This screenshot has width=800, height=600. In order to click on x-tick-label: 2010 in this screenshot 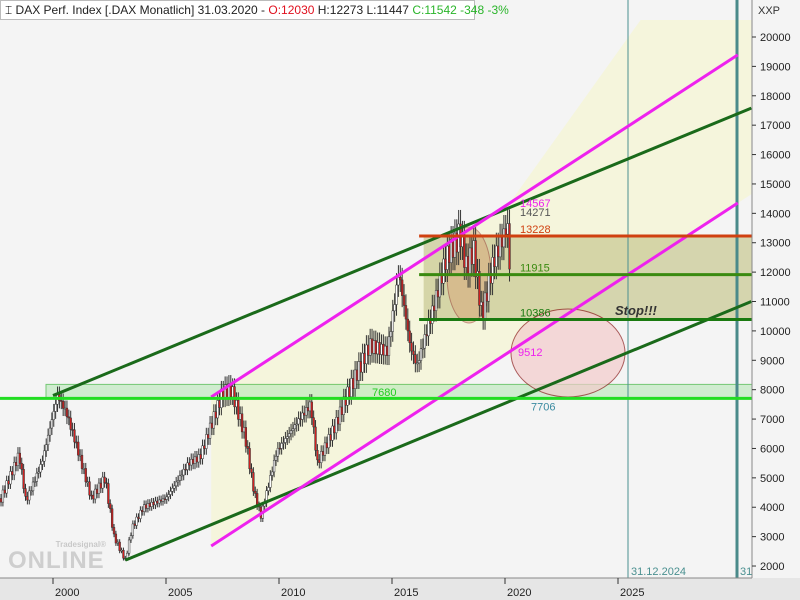, I will do `click(293, 593)`.